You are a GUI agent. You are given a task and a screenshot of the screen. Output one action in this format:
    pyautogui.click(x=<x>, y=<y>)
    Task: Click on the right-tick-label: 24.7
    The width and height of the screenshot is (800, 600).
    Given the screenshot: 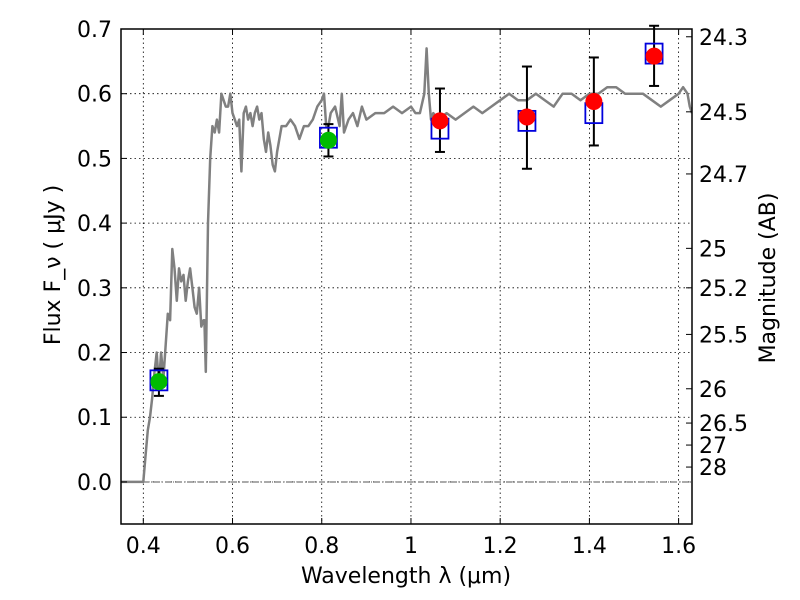 What is the action you would take?
    pyautogui.click(x=723, y=175)
    